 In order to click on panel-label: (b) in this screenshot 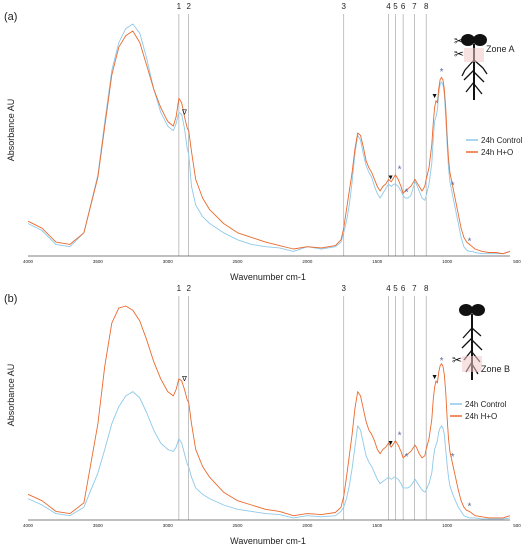, I will do `click(10, 299)`.